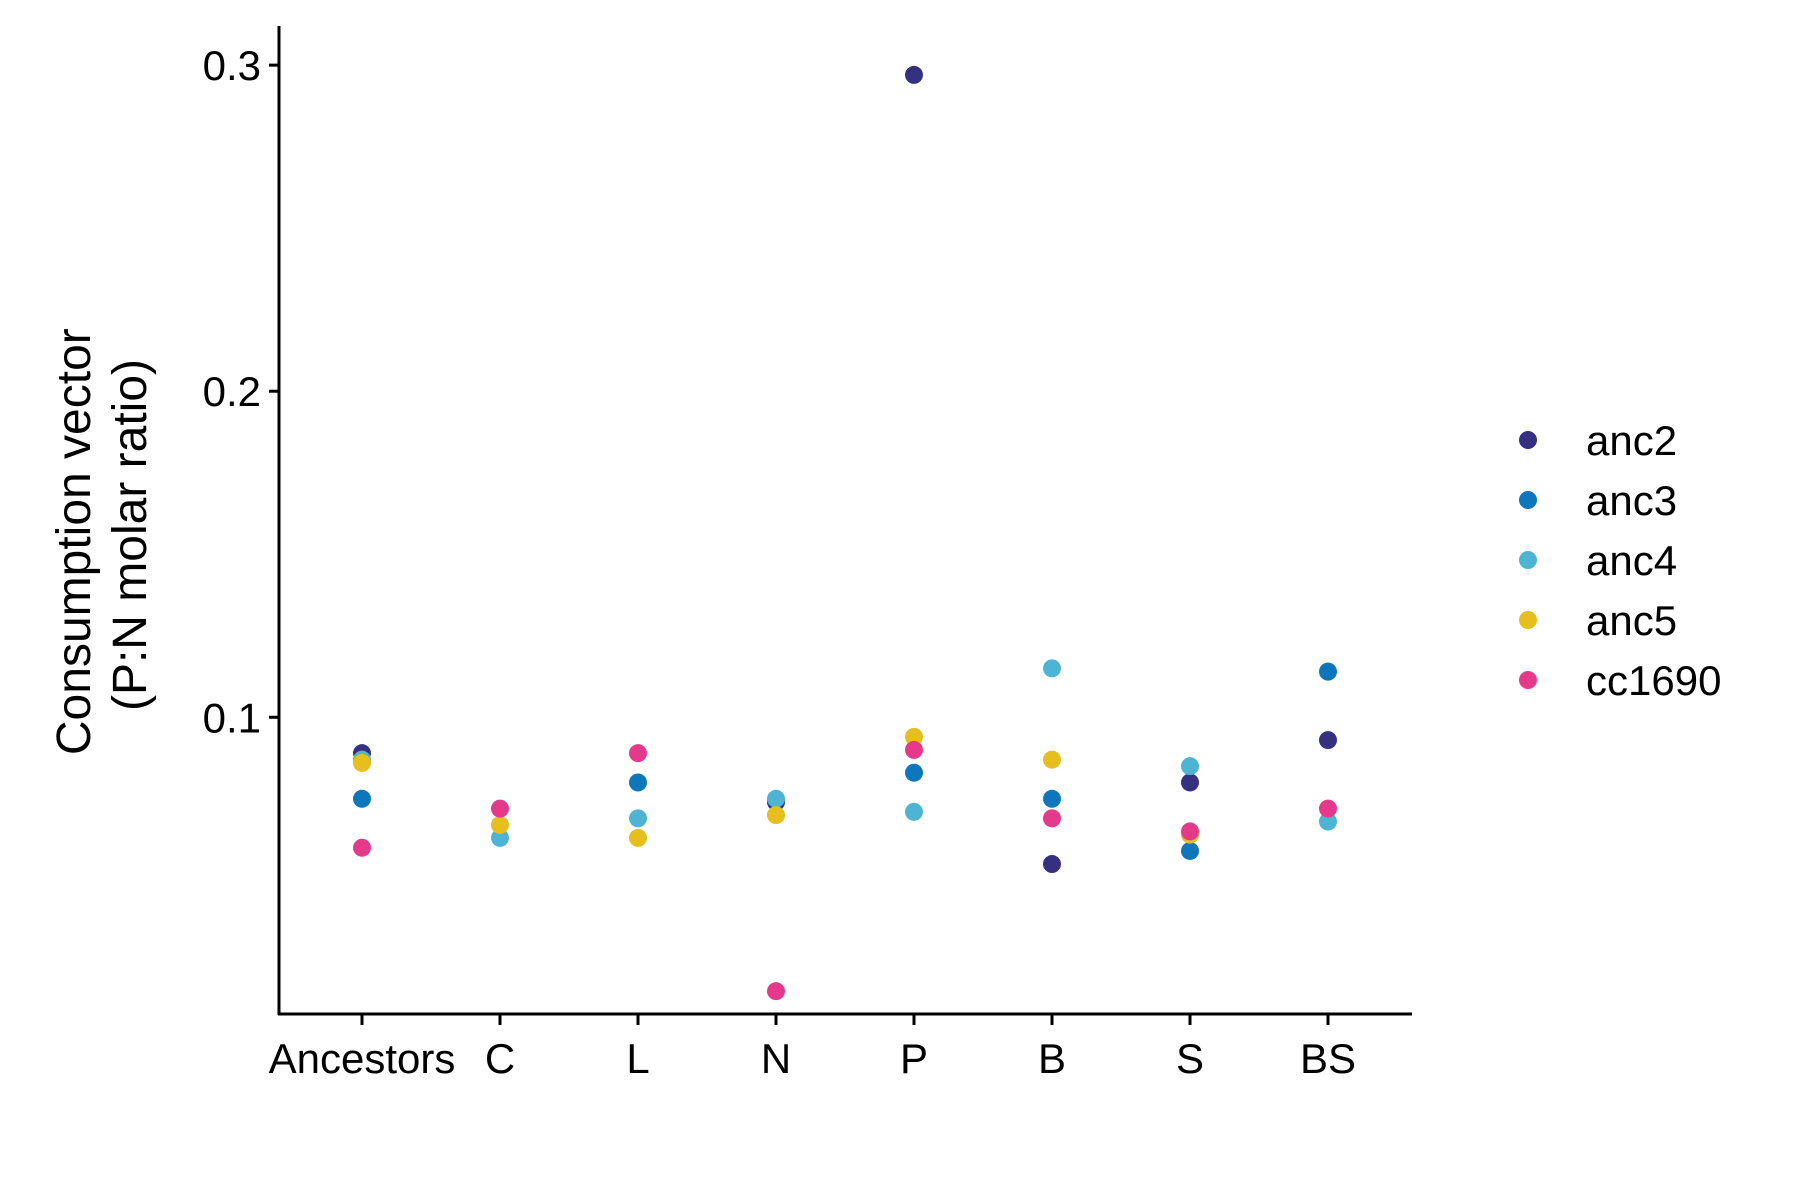 This screenshot has height=1200, width=1800. Describe the element at coordinates (232, 65) in the screenshot. I see `y-tick-label: 0.3` at that location.